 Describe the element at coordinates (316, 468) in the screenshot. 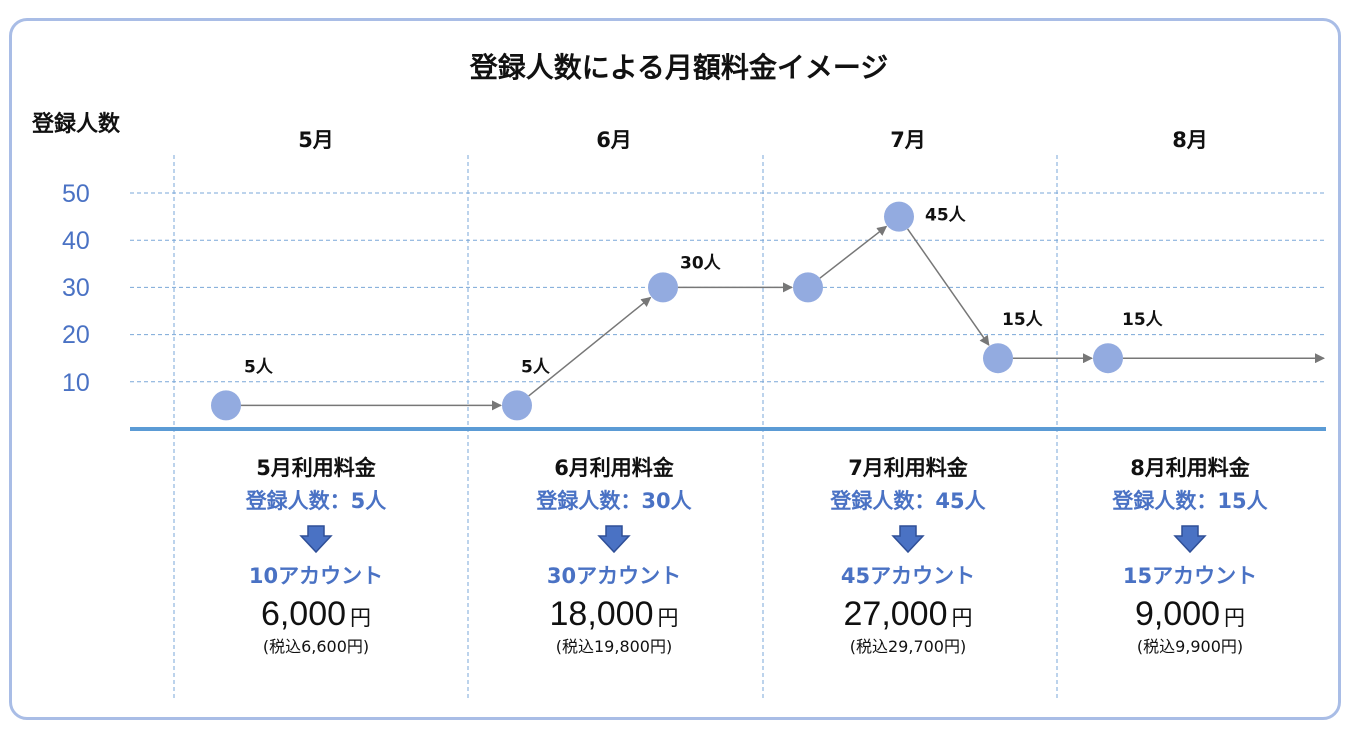

I see `fee-heading: 5月利用料金` at that location.